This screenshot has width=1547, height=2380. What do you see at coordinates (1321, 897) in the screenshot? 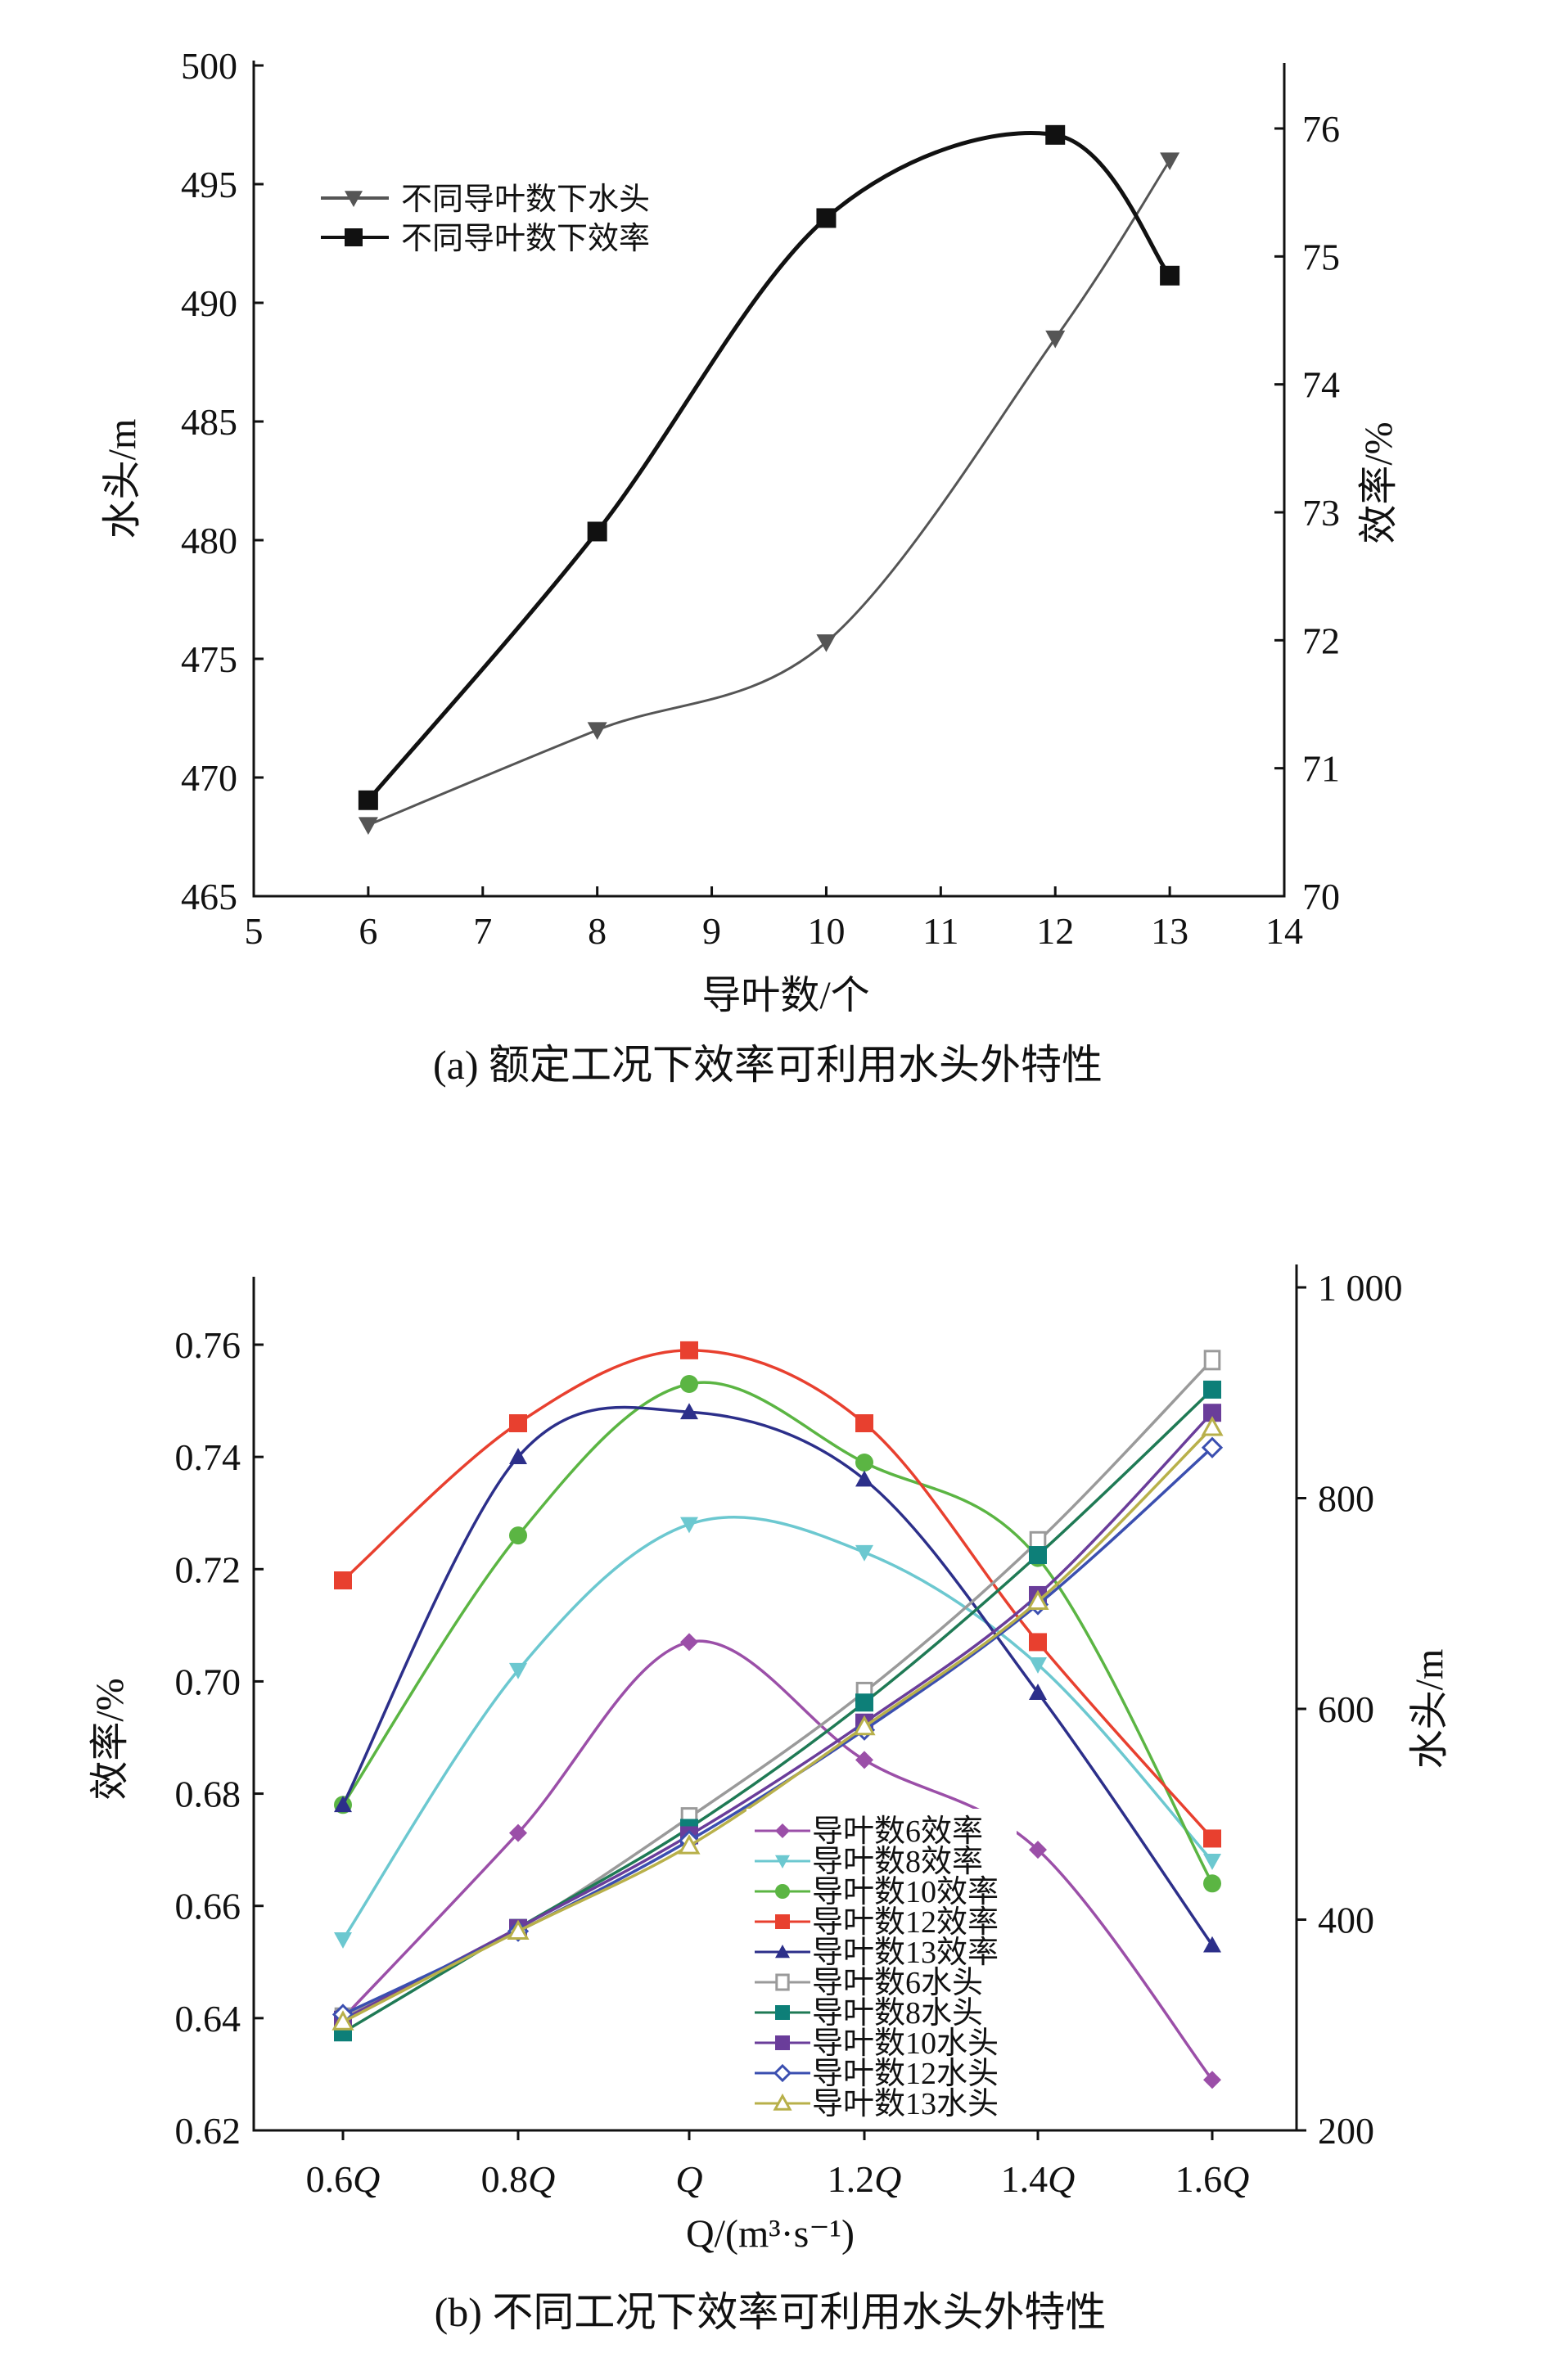
I see `y2-tick-label: 70` at bounding box center [1321, 897].